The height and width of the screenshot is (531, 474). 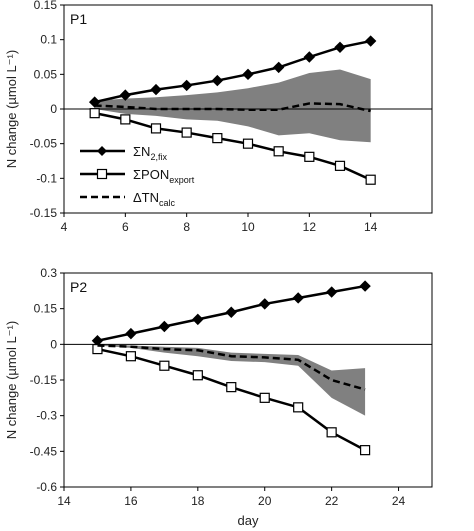 I want to click on x-axis-label: day, so click(x=248, y=520).